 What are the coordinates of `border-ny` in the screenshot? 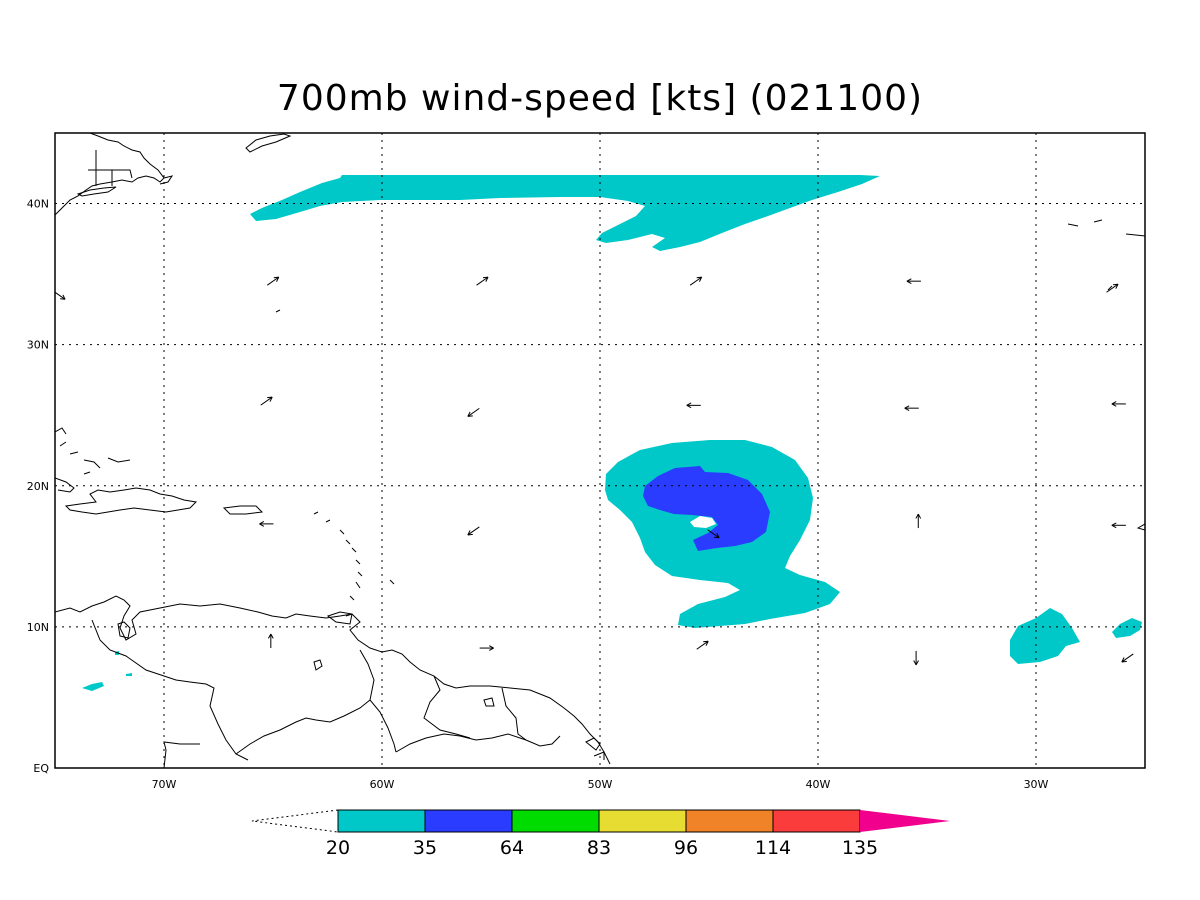 It's located at (110, 168).